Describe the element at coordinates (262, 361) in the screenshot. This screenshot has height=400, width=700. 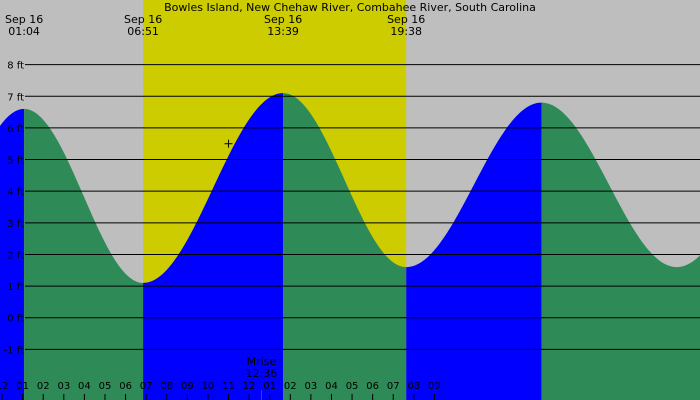
I see `moonrise-label: Mrise` at that location.